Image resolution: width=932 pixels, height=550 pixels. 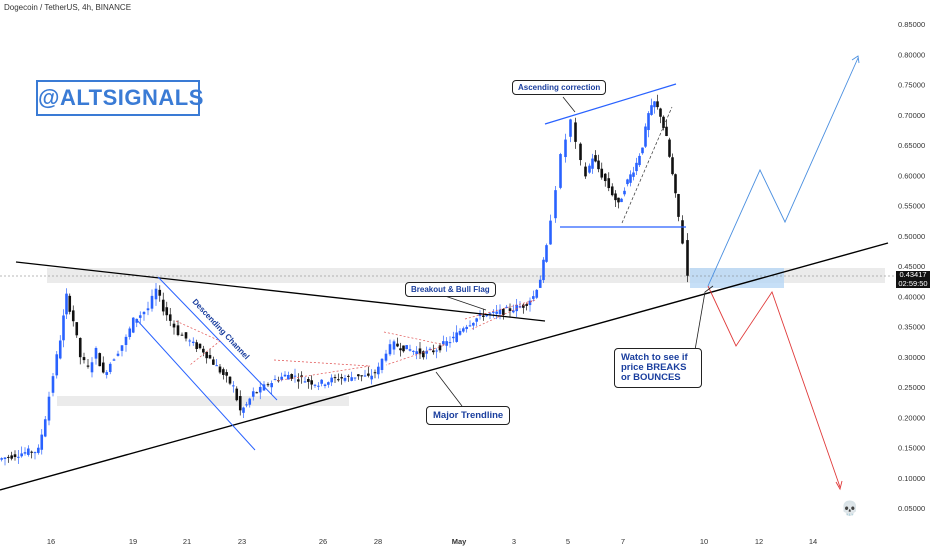 I want to click on y-tick-label: 0.10000, so click(x=911, y=478).